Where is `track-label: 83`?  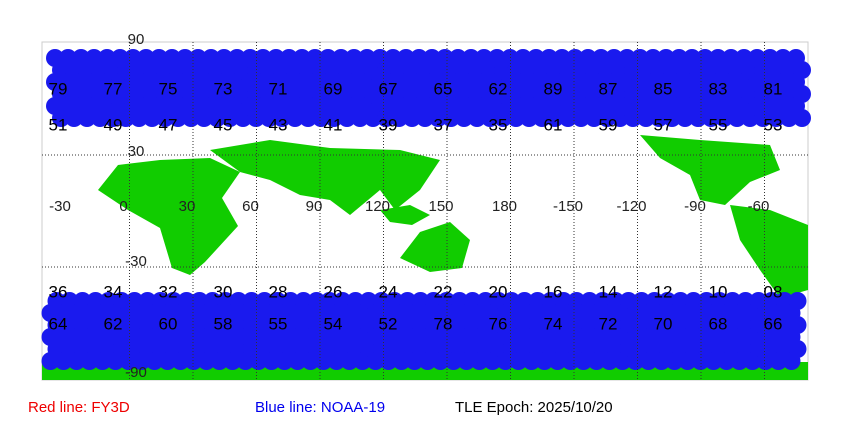 track-label: 83 is located at coordinates (718, 88).